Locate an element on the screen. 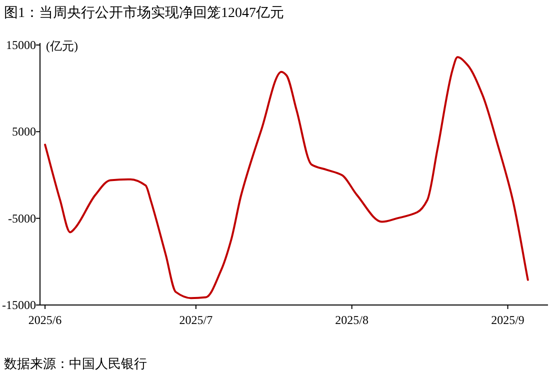 The image size is (550, 381). x-tick-label: 2025/6 is located at coordinates (45, 320).